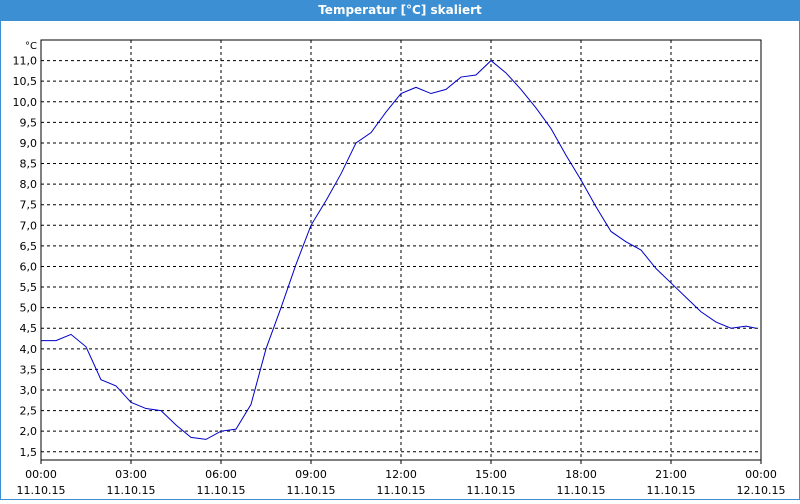 This screenshot has width=800, height=504. What do you see at coordinates (29, 184) in the screenshot?
I see `y-tick-label: 8,0` at bounding box center [29, 184].